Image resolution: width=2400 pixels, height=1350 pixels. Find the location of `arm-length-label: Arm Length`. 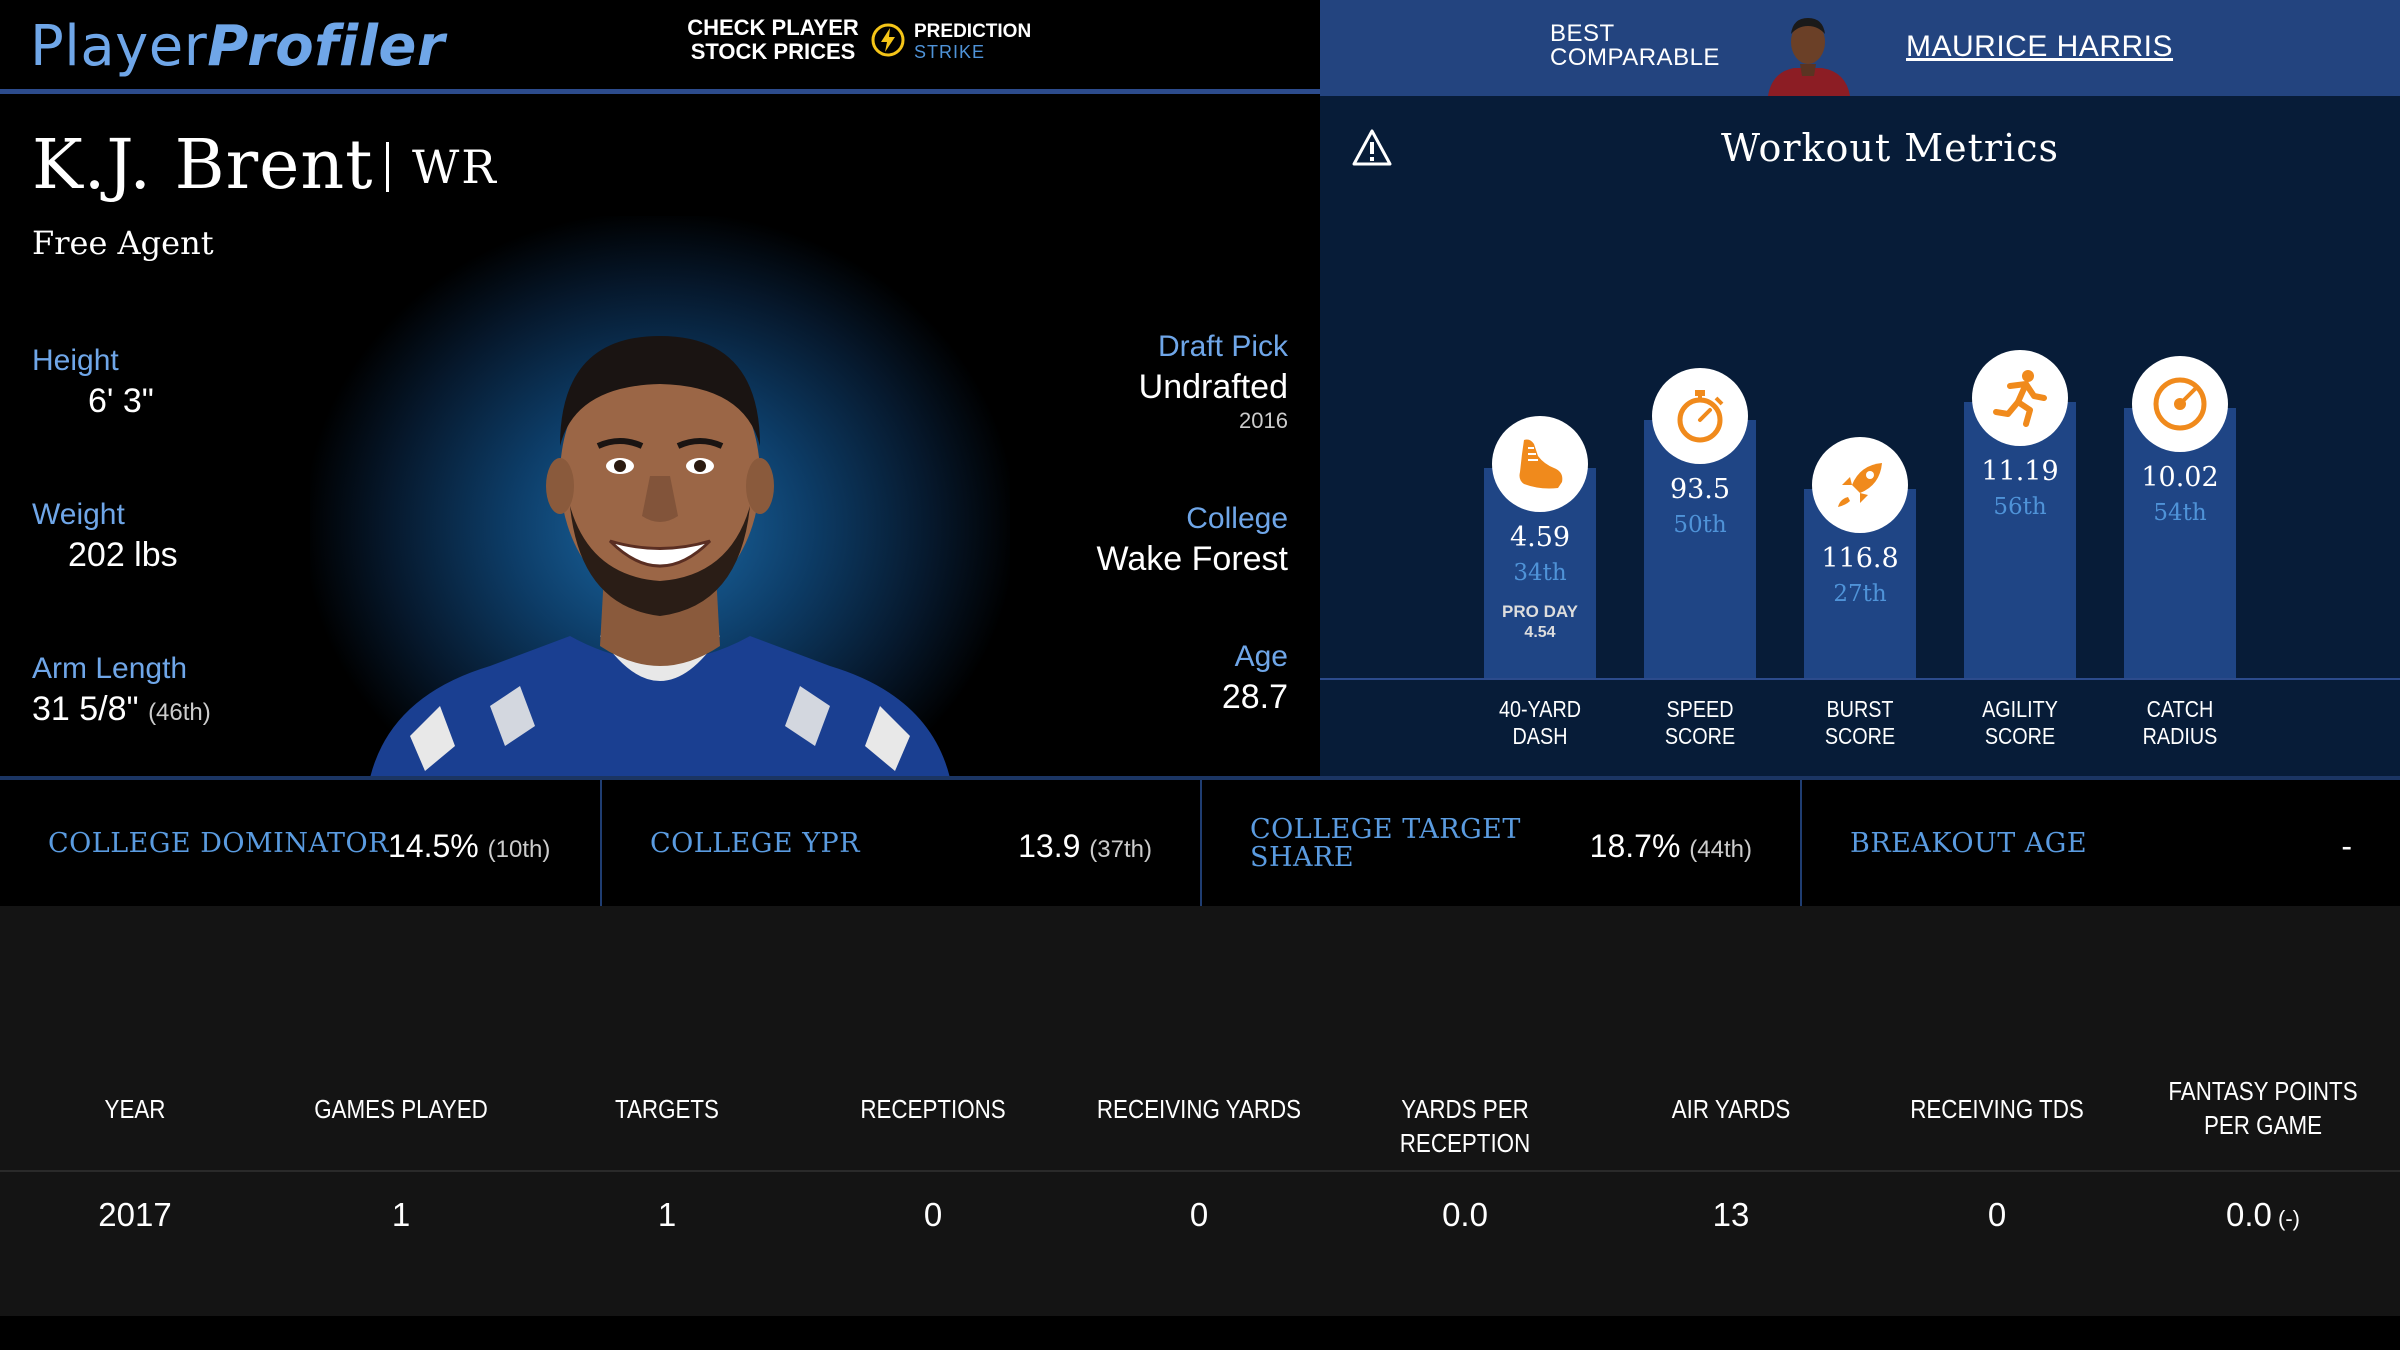

arm-length-label: Arm Length is located at coordinates (110, 668).